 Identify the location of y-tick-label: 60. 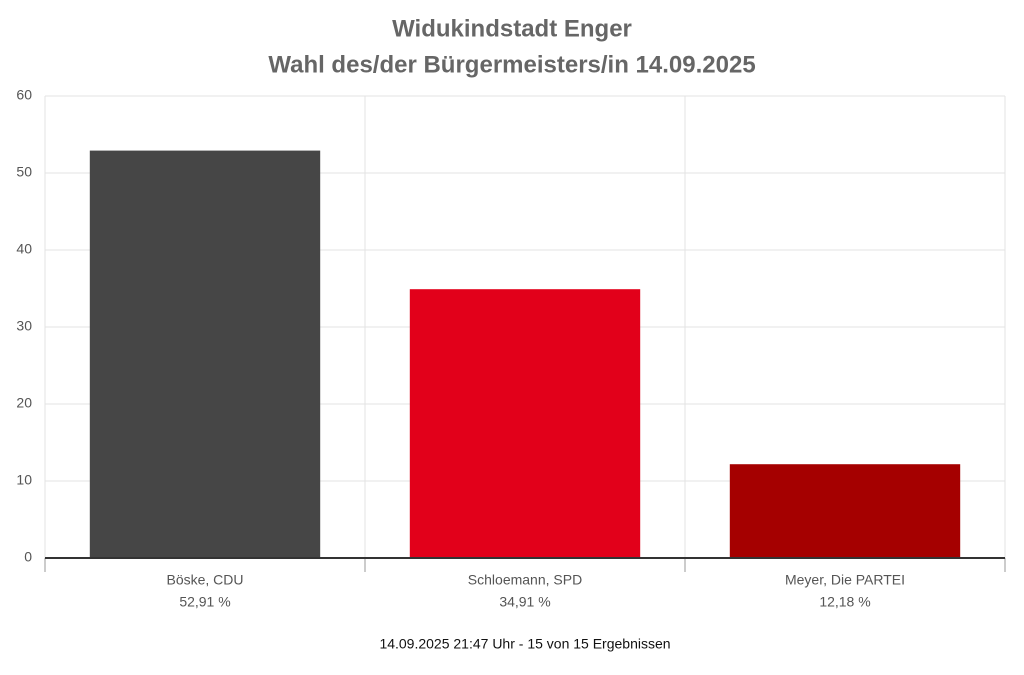
(24, 95).